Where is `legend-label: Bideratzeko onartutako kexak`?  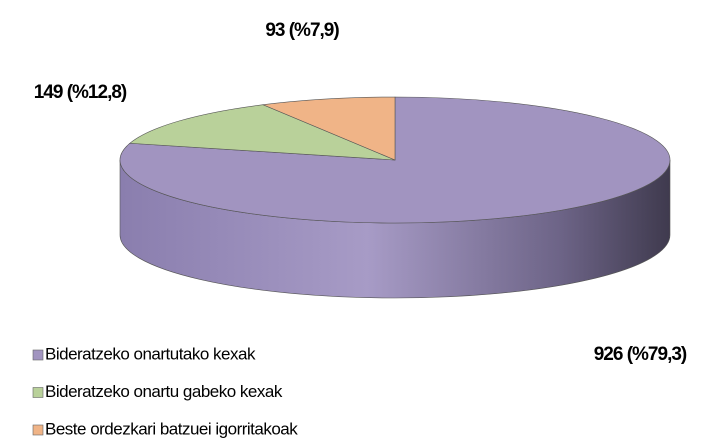
legend-label: Bideratzeko onartutako kexak is located at coordinates (150, 353).